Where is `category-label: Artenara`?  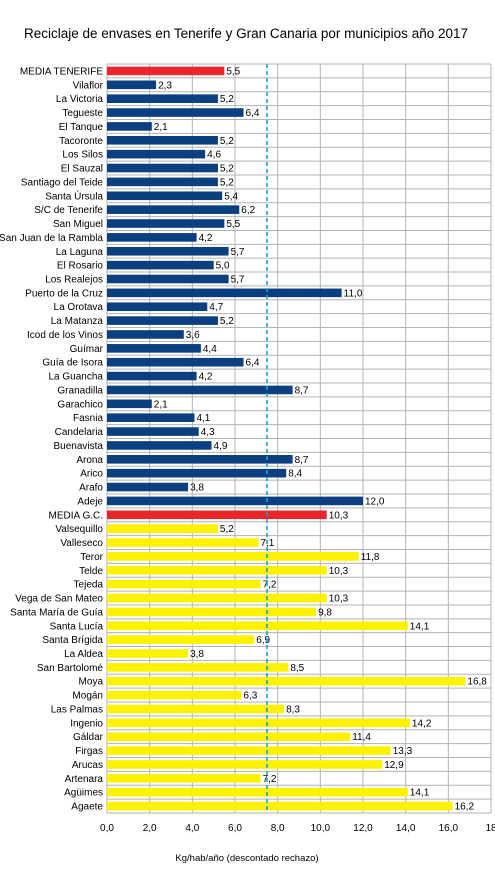 category-label: Artenara is located at coordinates (84, 779).